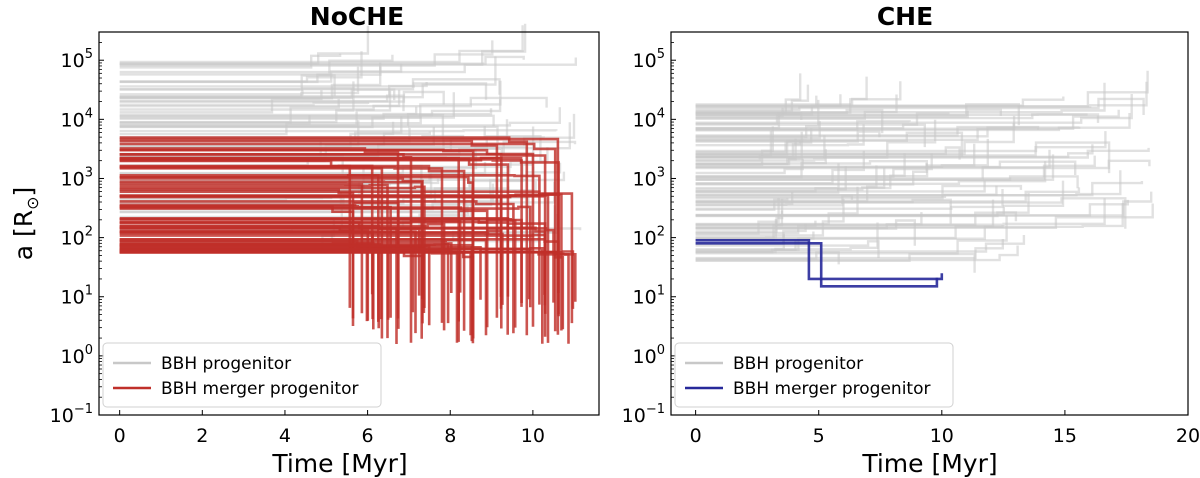  I want to click on x-tick-label: 15, so click(1065, 436).